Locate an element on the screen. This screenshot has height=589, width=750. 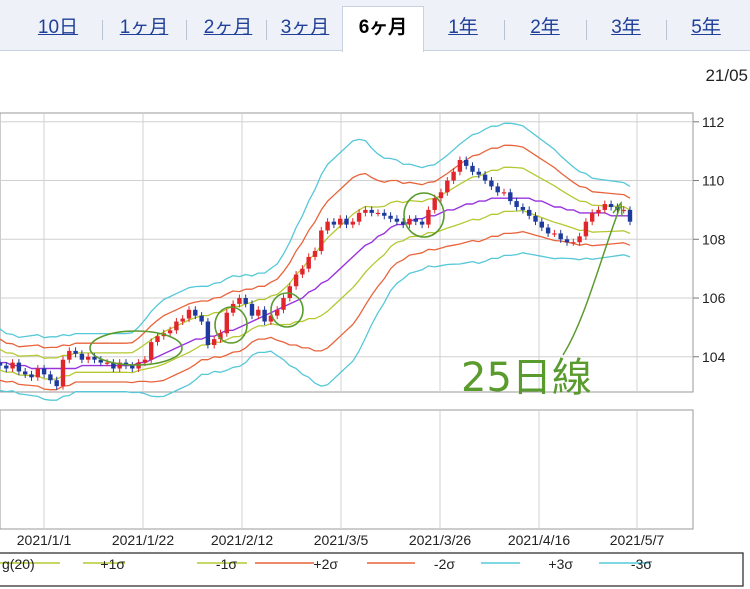
tab-10-days: 10日 is located at coordinates (58, 27).